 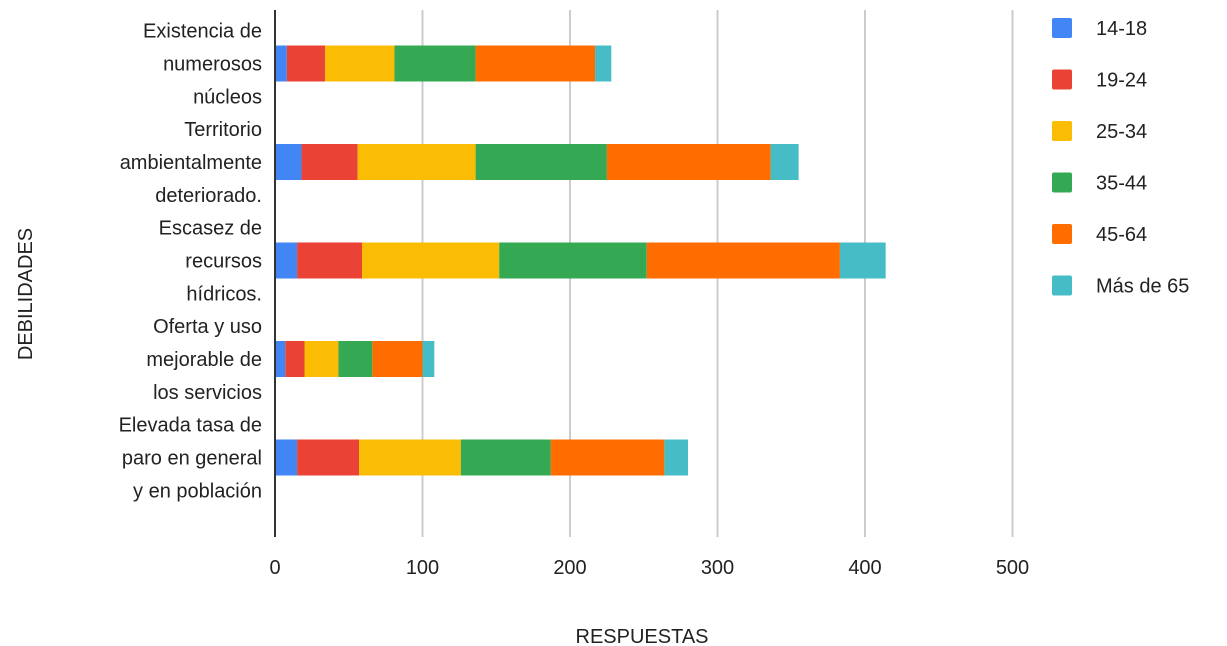 What do you see at coordinates (26, 294) in the screenshot?
I see `y-axis-title: DEBILIDADES` at bounding box center [26, 294].